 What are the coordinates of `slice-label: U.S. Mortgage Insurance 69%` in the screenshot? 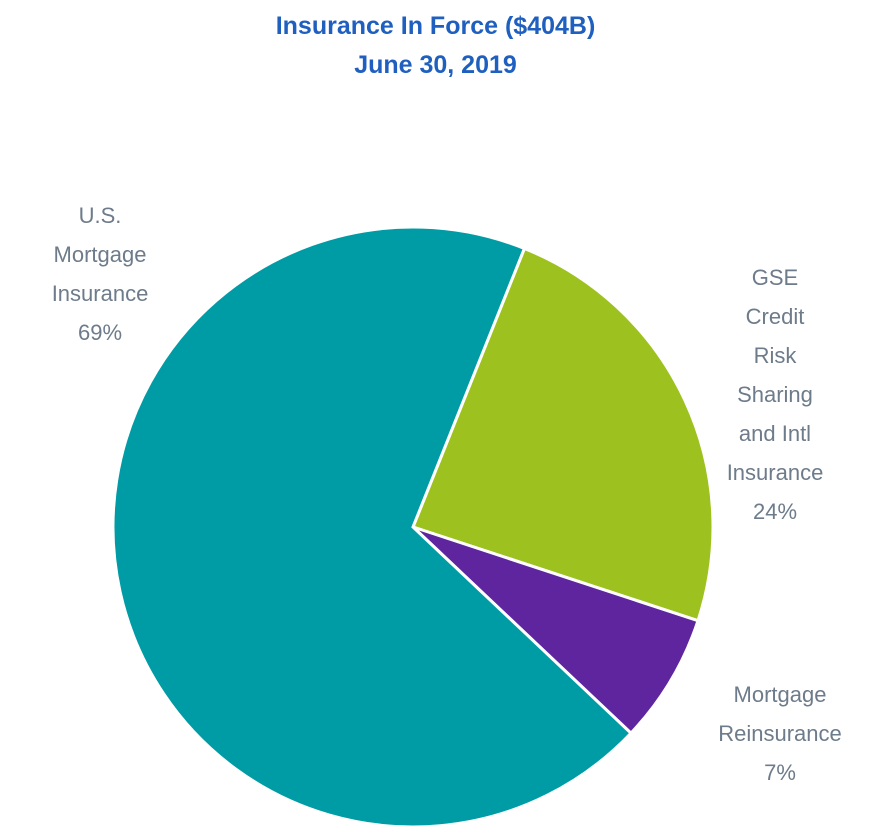 It's located at (100, 274).